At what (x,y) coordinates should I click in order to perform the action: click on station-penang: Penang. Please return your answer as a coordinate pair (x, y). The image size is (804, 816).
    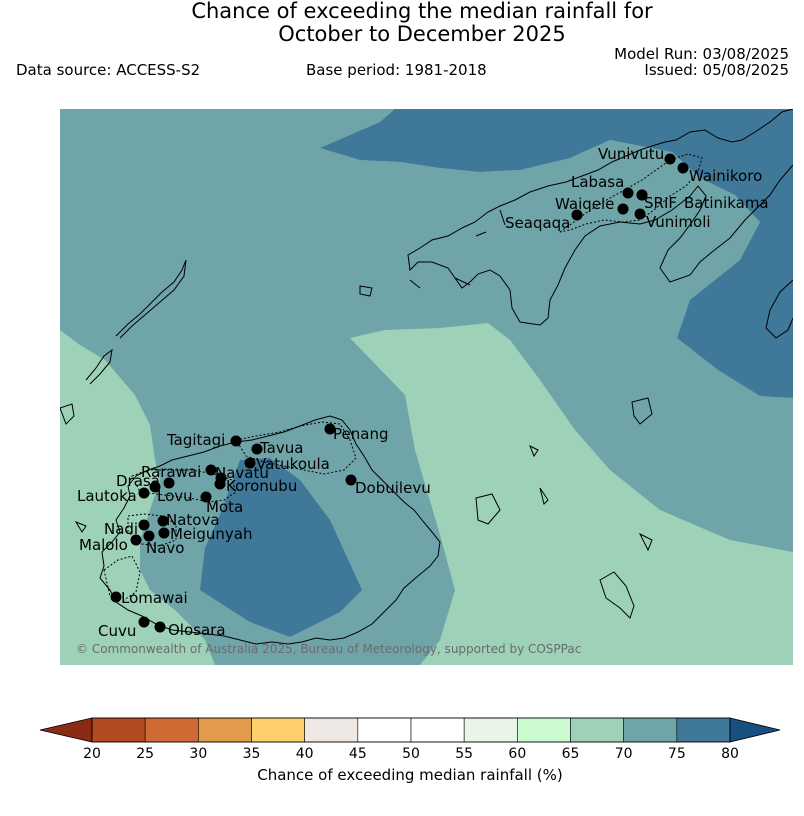
    Looking at the image, I should click on (356, 433).